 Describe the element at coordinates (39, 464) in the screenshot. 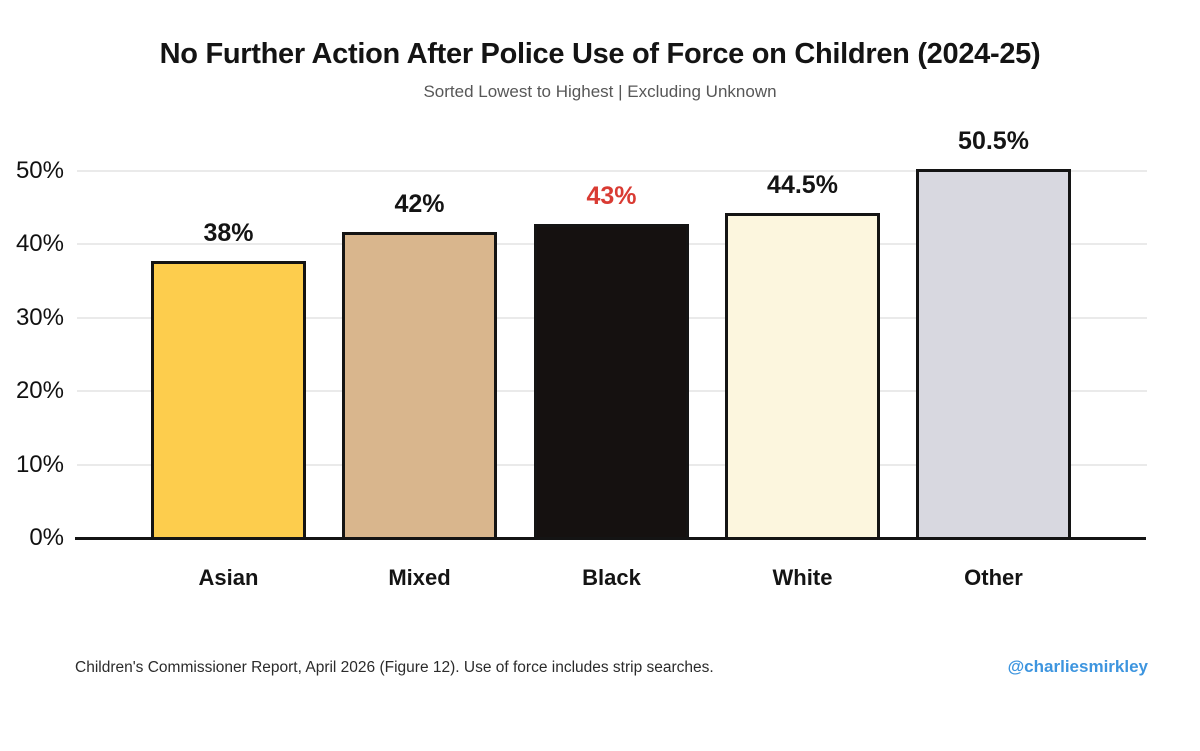

I see `y-axis-tick-label: 10%` at that location.